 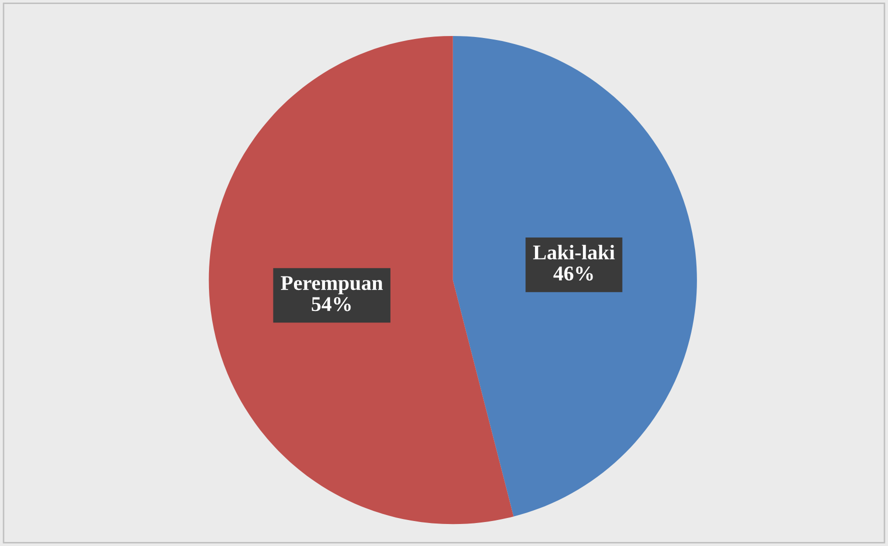 What do you see at coordinates (574, 252) in the screenshot?
I see `slice-label: Laki-laki` at bounding box center [574, 252].